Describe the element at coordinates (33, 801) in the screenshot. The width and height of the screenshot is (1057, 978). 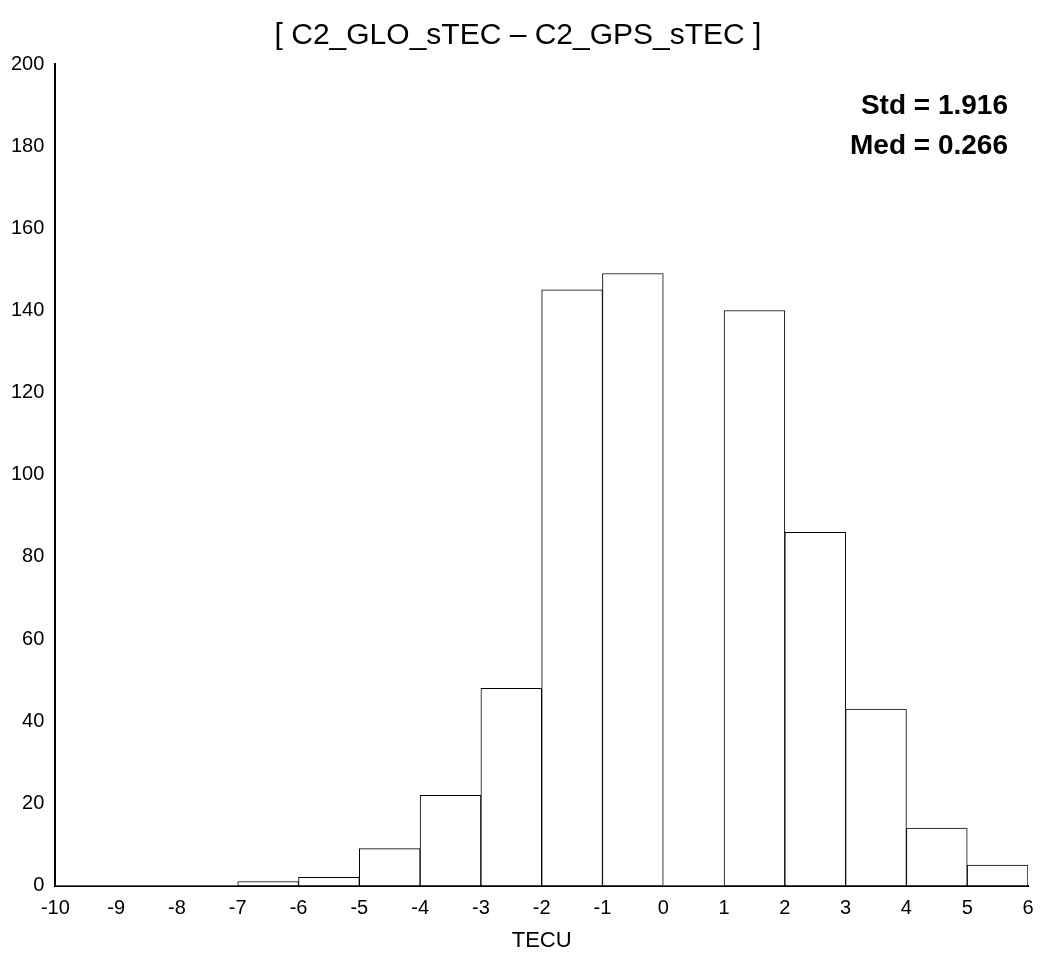
I see `y-tick-label: 20` at that location.